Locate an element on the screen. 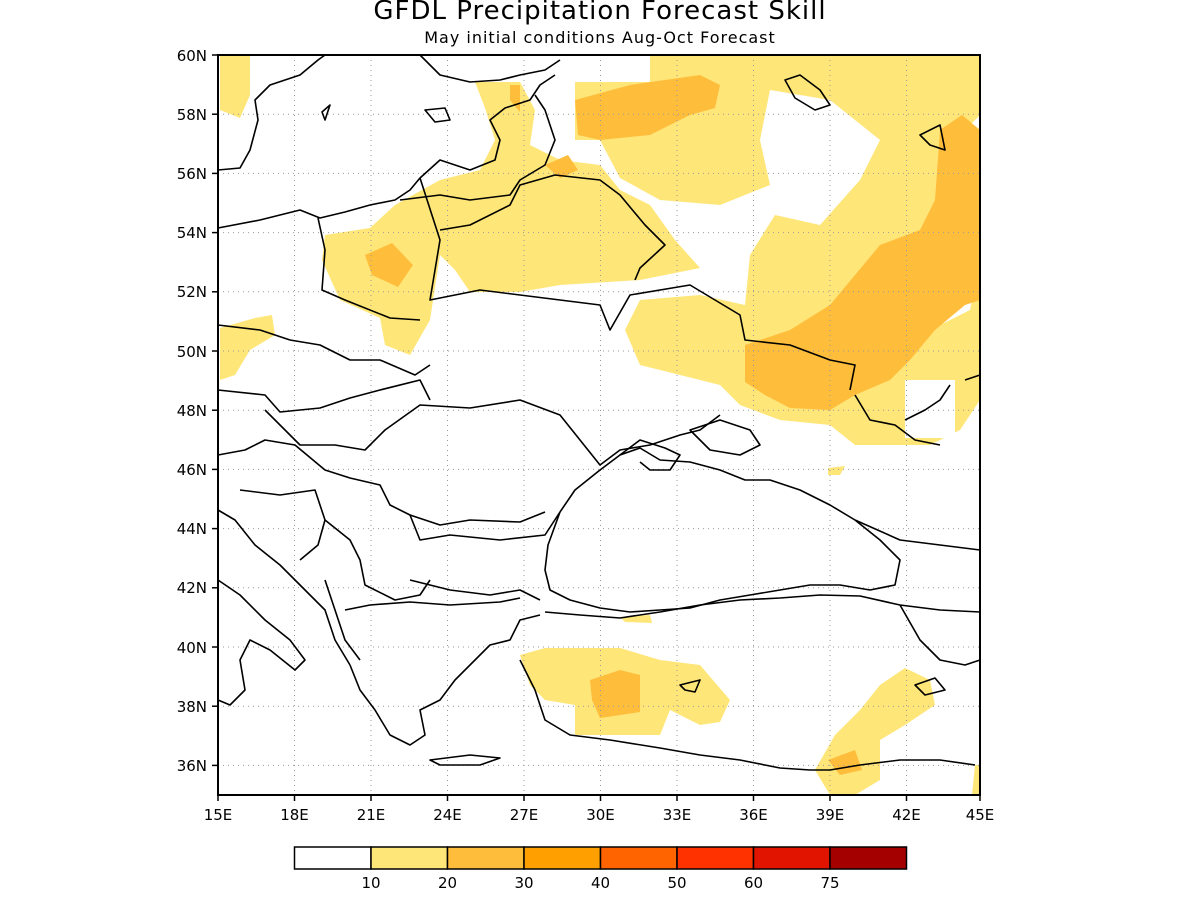 Image resolution: width=1200 pixels, height=900 pixels. coast-italy is located at coordinates (261, 642).